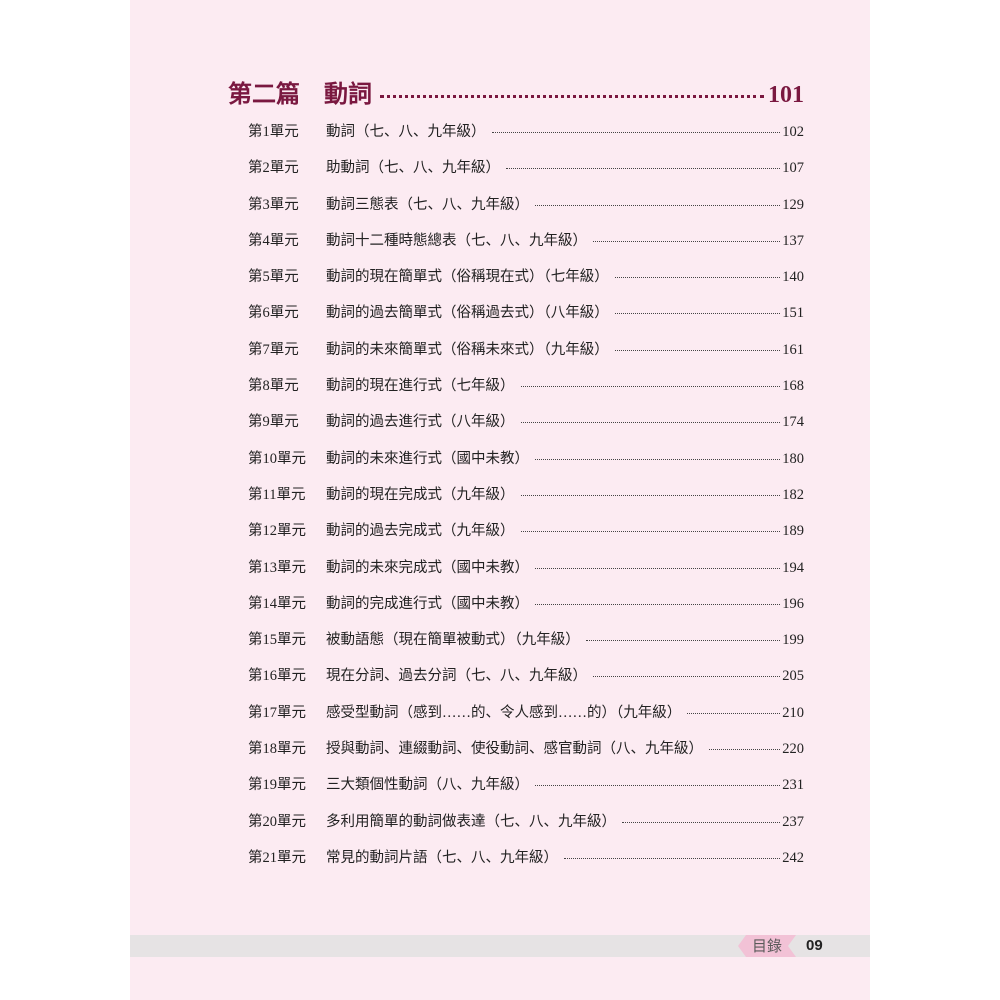  What do you see at coordinates (793, 531) in the screenshot?
I see `entry-page-number: 189` at bounding box center [793, 531].